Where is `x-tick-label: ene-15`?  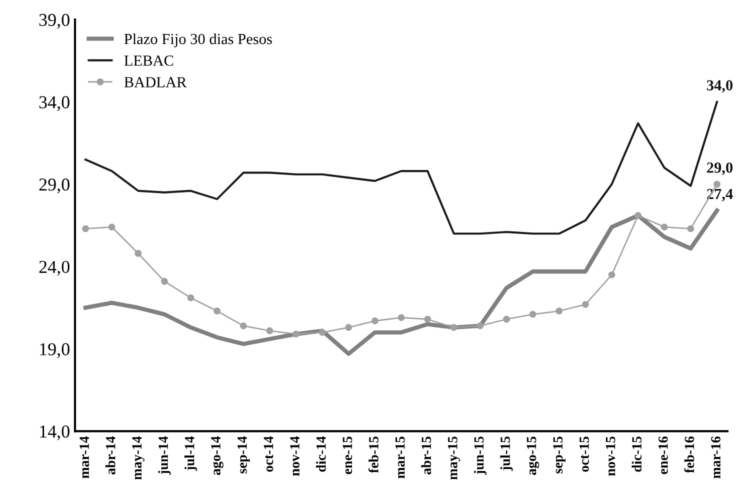 x-tick-label: ene-15 is located at coordinates (347, 455).